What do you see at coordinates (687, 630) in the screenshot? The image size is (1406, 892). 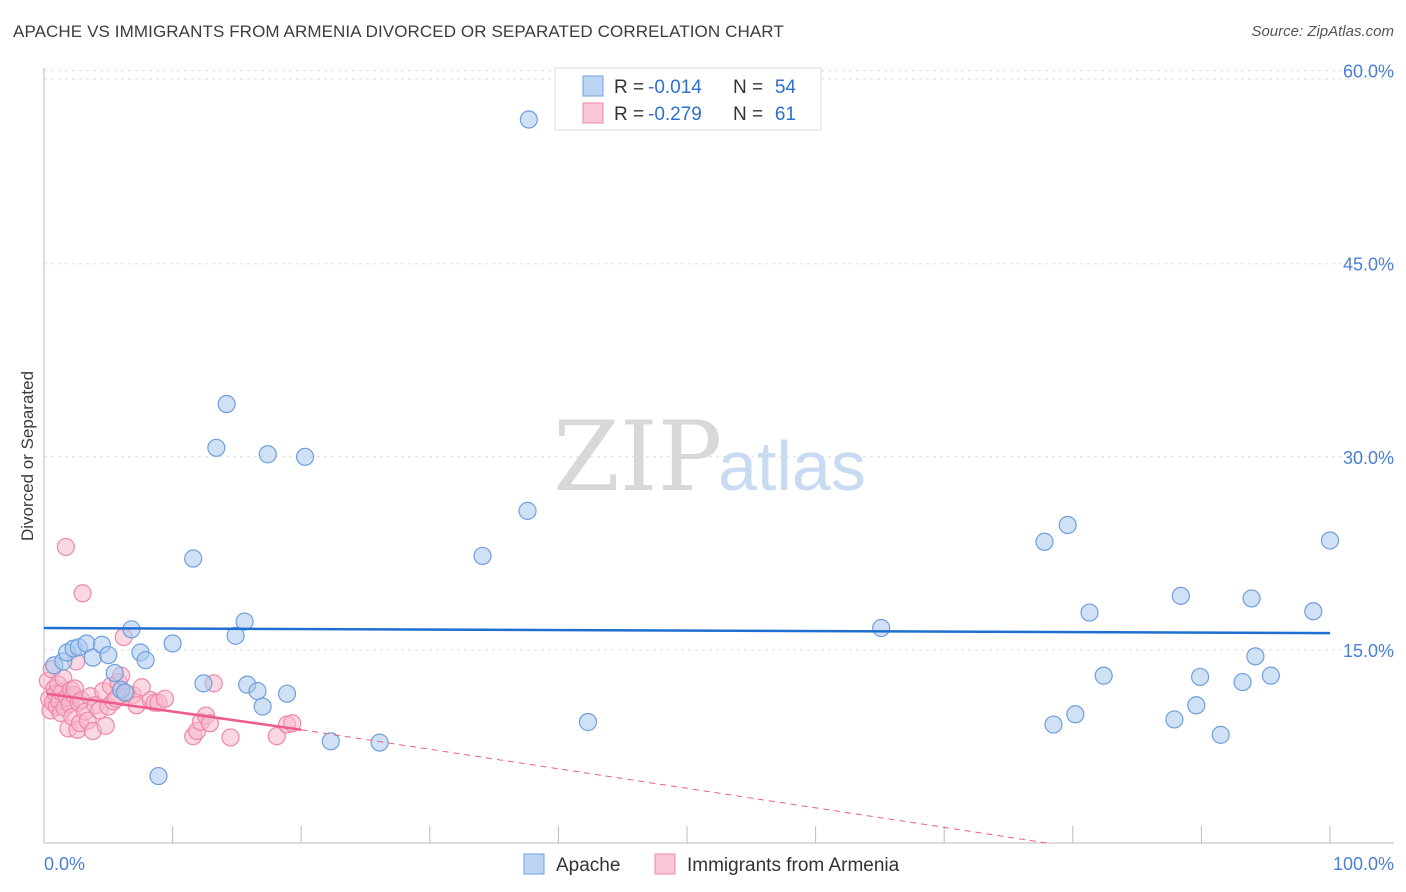 I see `trendline-apache` at bounding box center [687, 630].